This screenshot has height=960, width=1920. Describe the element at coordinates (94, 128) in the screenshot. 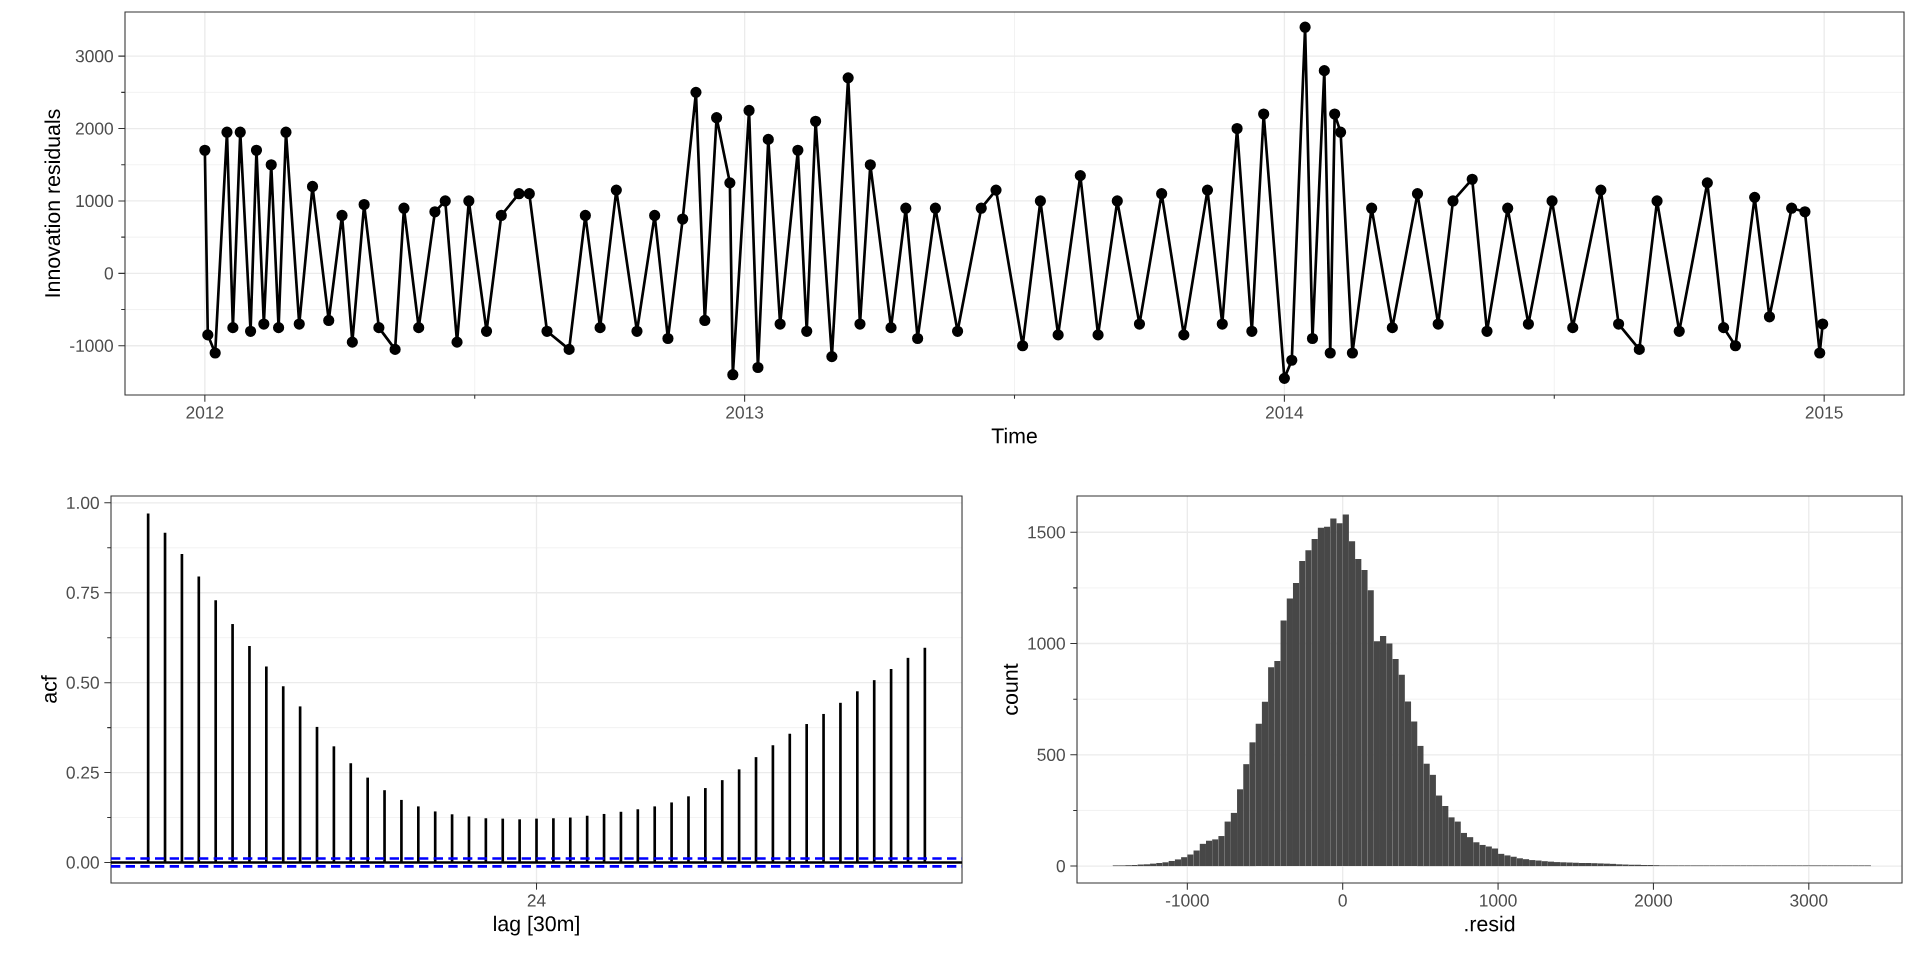

I see `y-tick-label: 2000` at that location.